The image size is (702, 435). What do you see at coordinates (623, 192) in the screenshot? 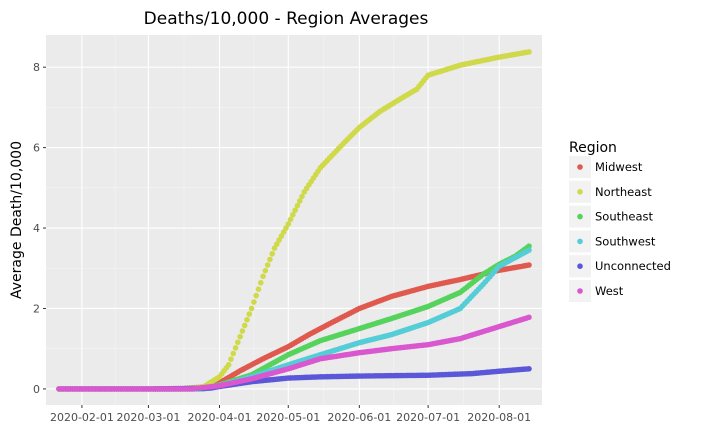
I see `legend-label: Northeast` at bounding box center [623, 192].